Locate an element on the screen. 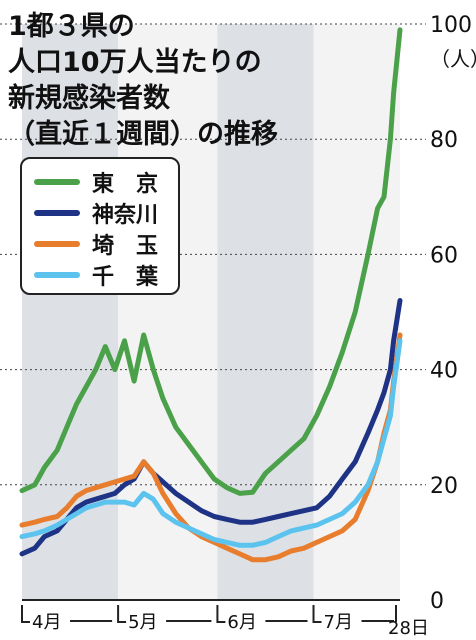  legend-swatch-saitama is located at coordinates (57, 244).